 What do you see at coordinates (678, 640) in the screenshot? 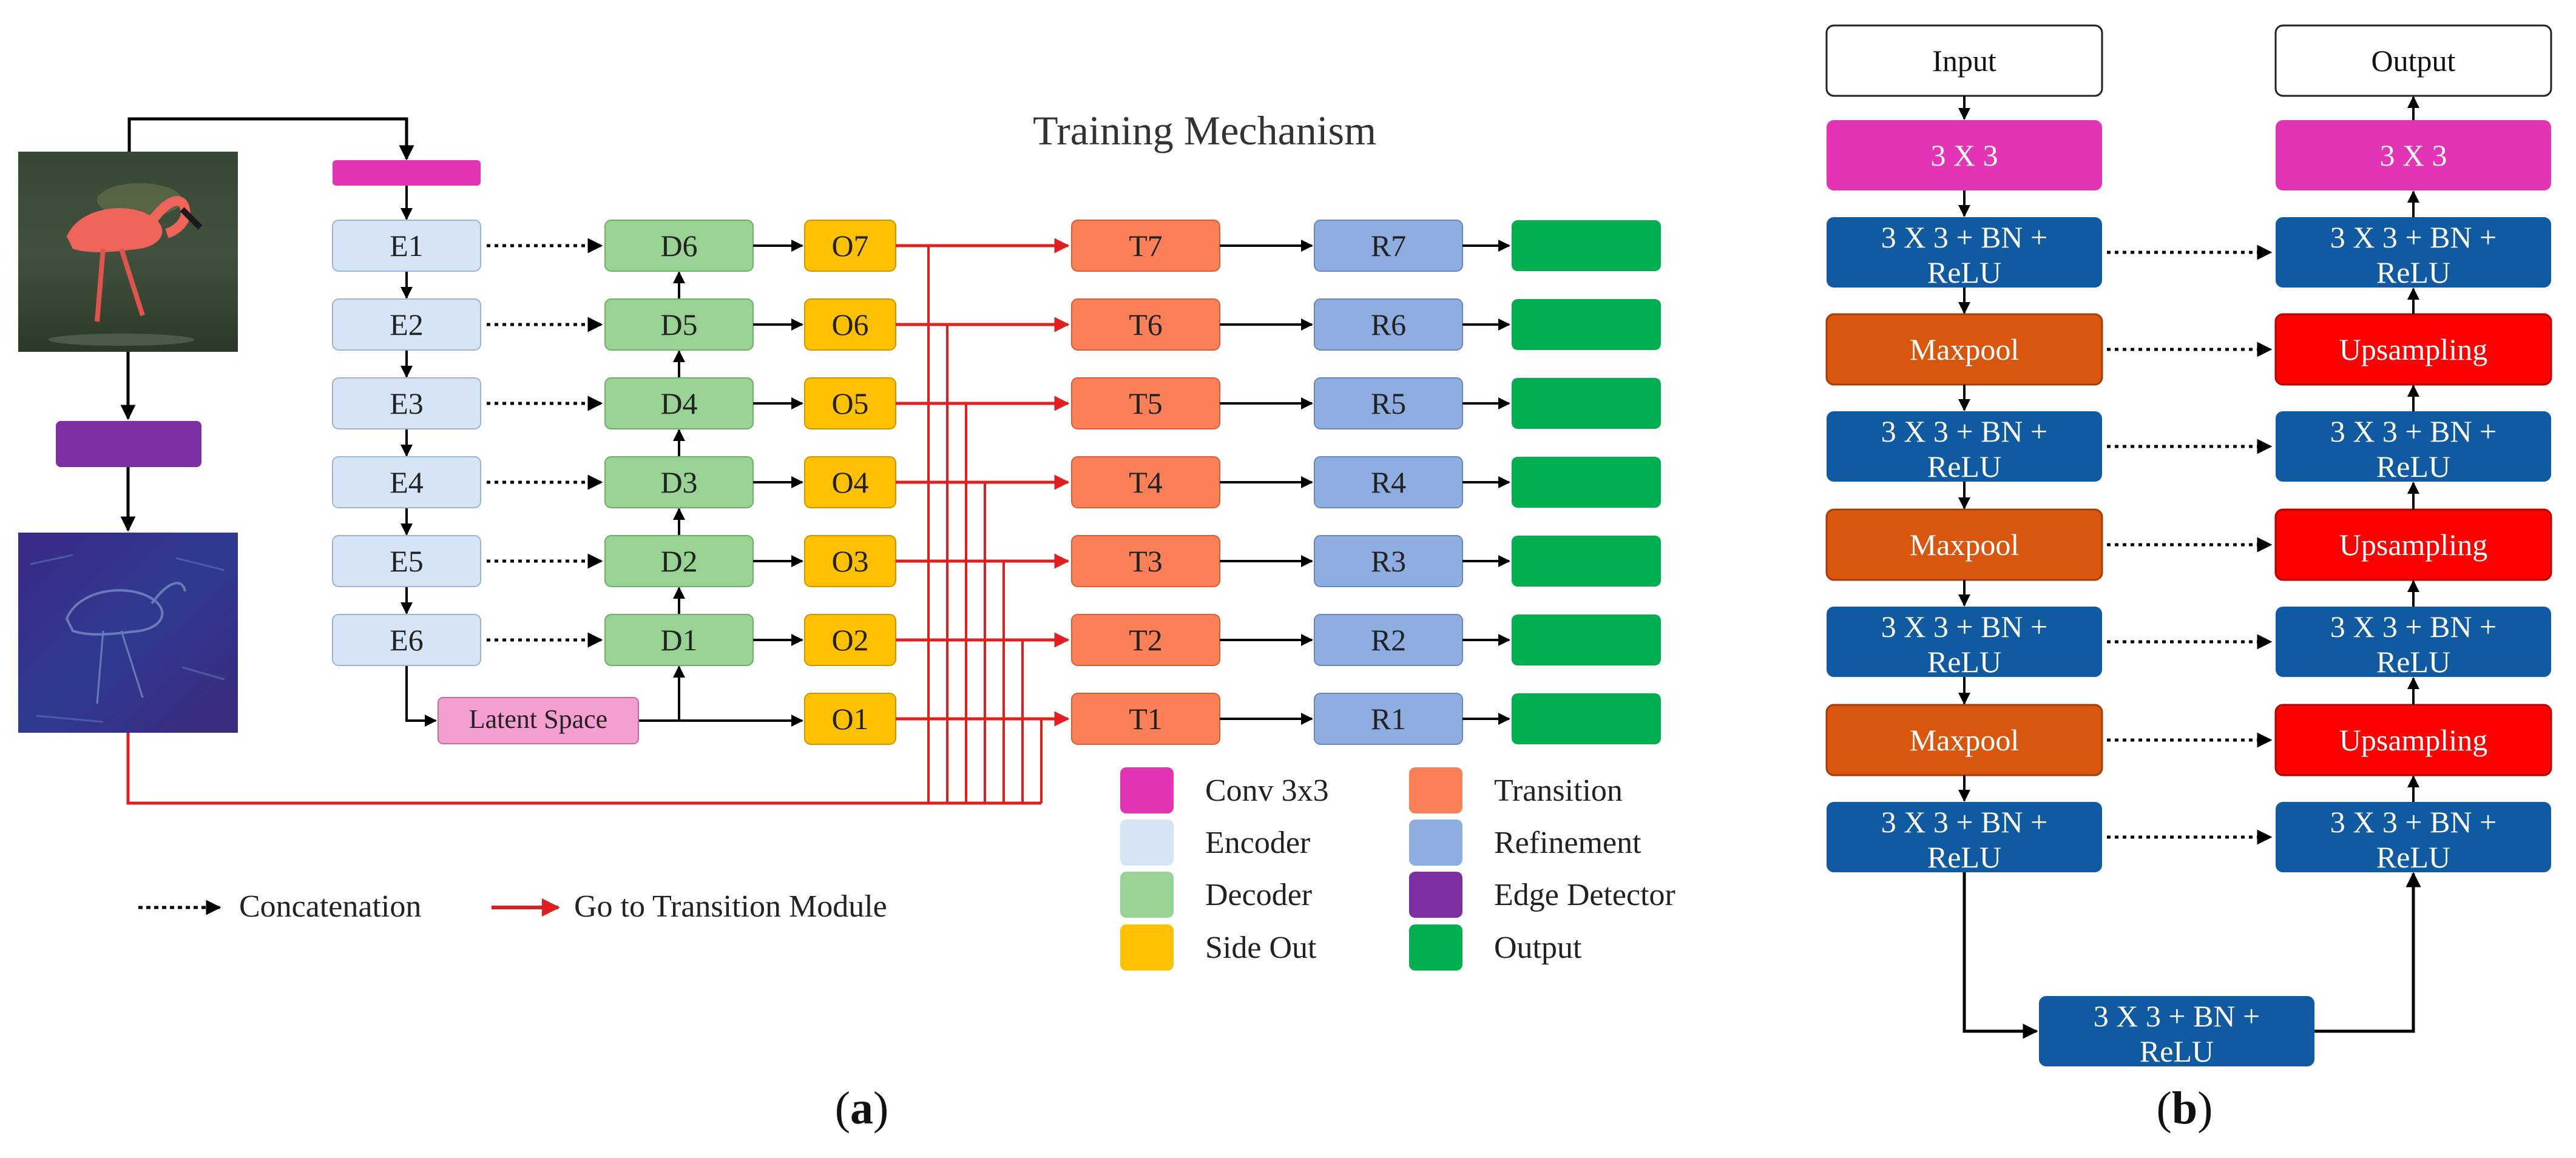
I see `decoder-label: D1` at bounding box center [678, 640].